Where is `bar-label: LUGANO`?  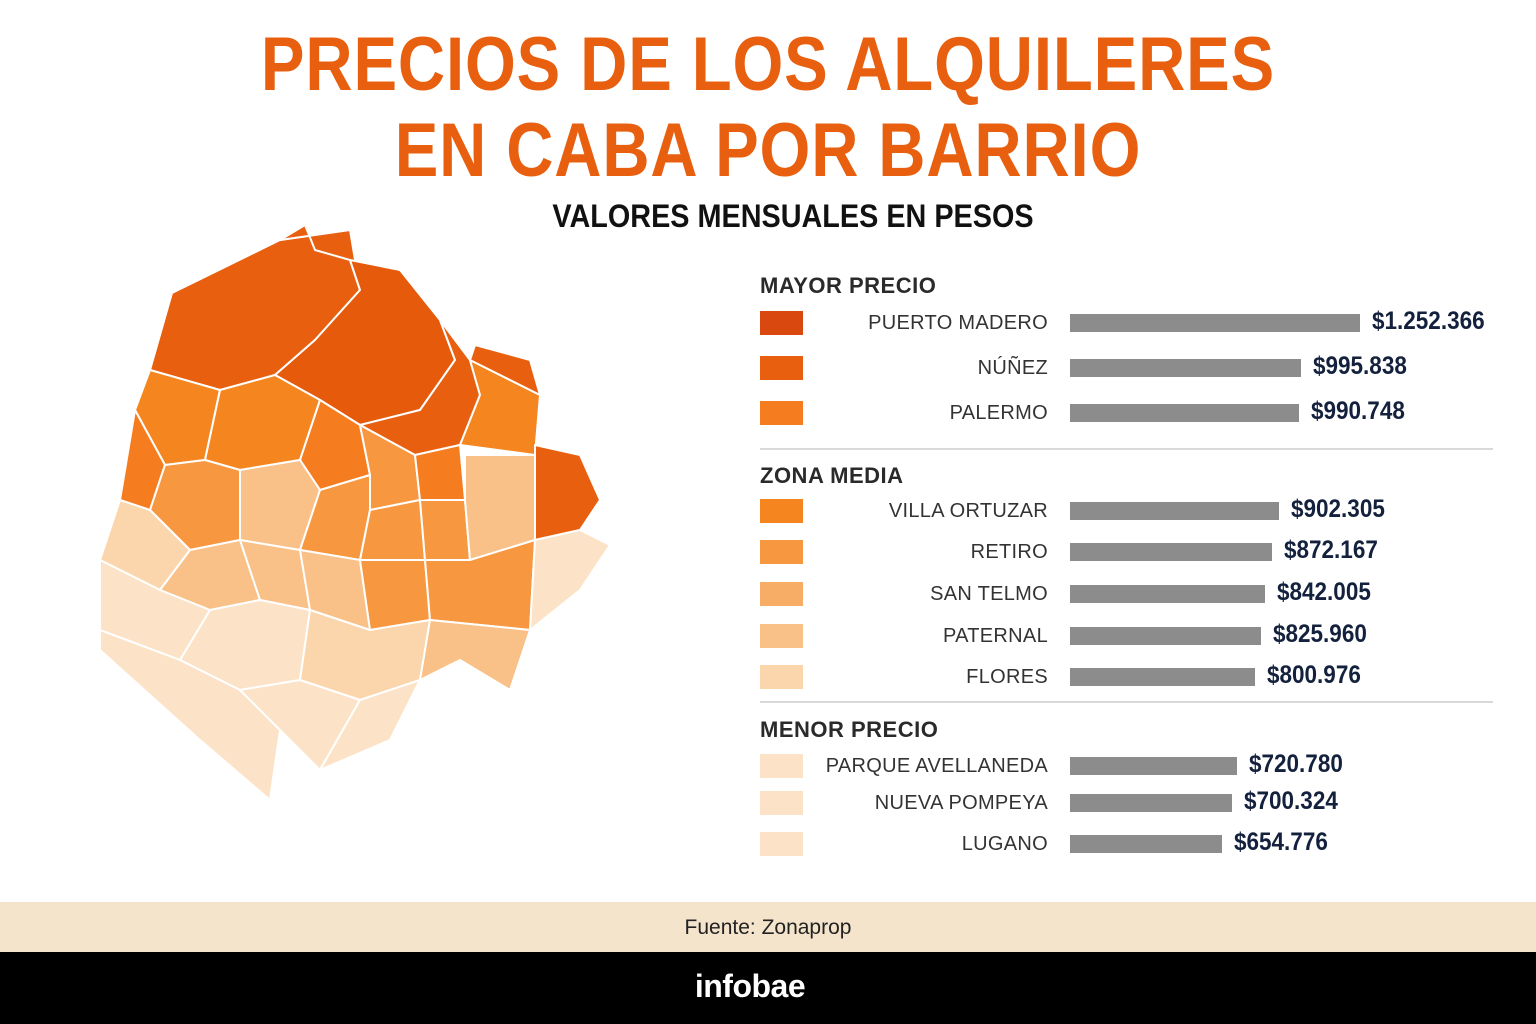
bar-label: LUGANO is located at coordinates (1004, 844).